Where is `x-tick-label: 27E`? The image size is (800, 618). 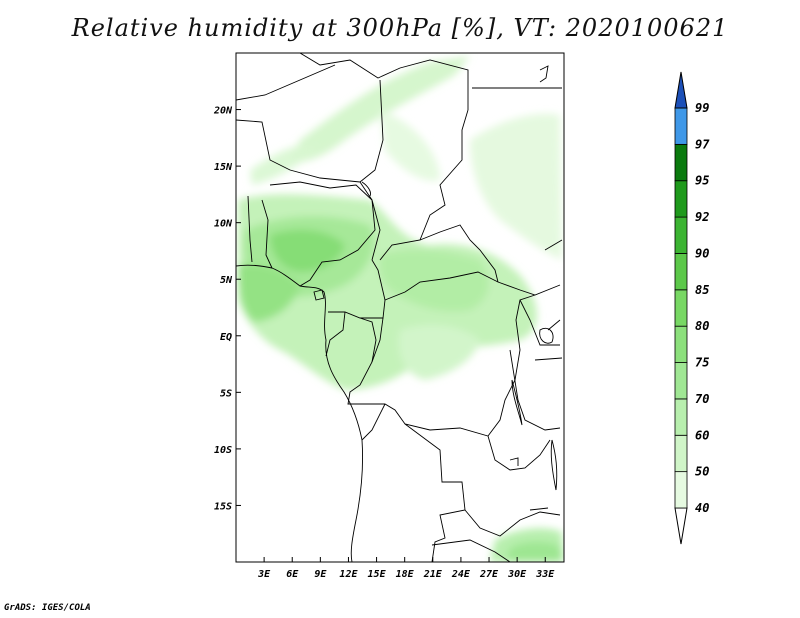 x-tick-label: 27E is located at coordinates (489, 574).